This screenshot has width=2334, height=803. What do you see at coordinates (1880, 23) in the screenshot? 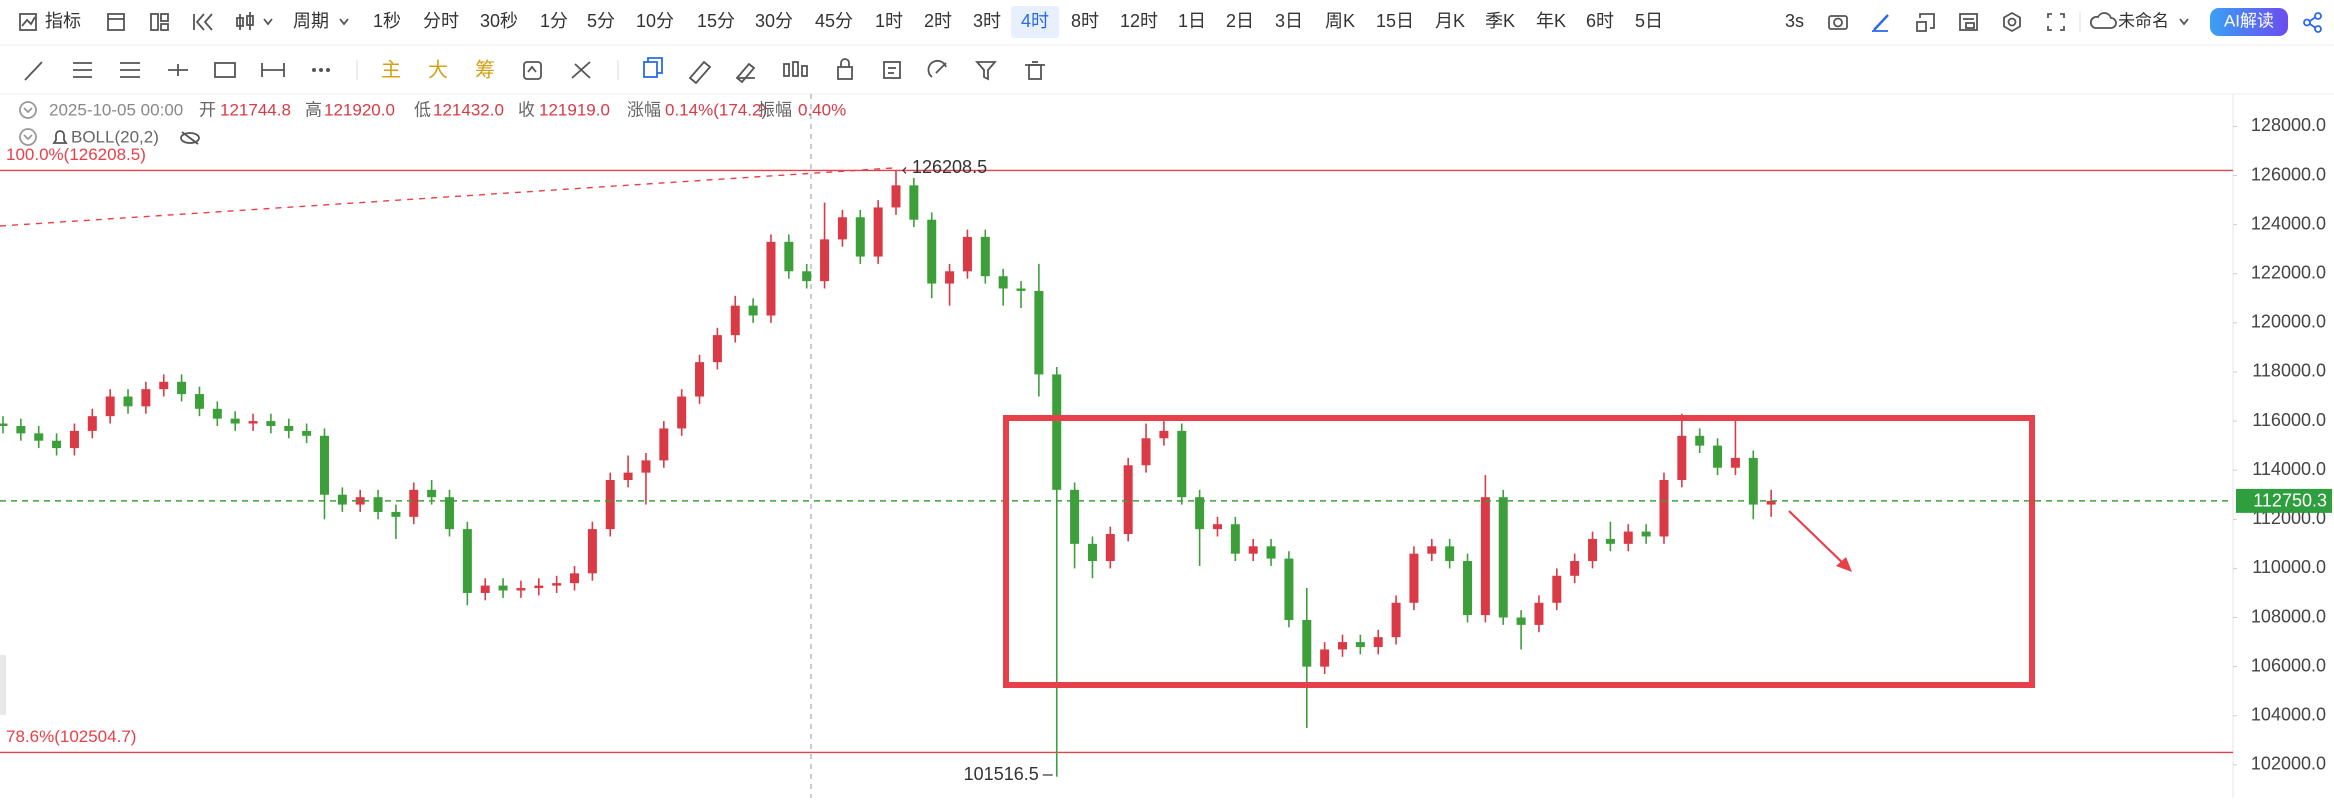
I see `pen-icon` at bounding box center [1880, 23].